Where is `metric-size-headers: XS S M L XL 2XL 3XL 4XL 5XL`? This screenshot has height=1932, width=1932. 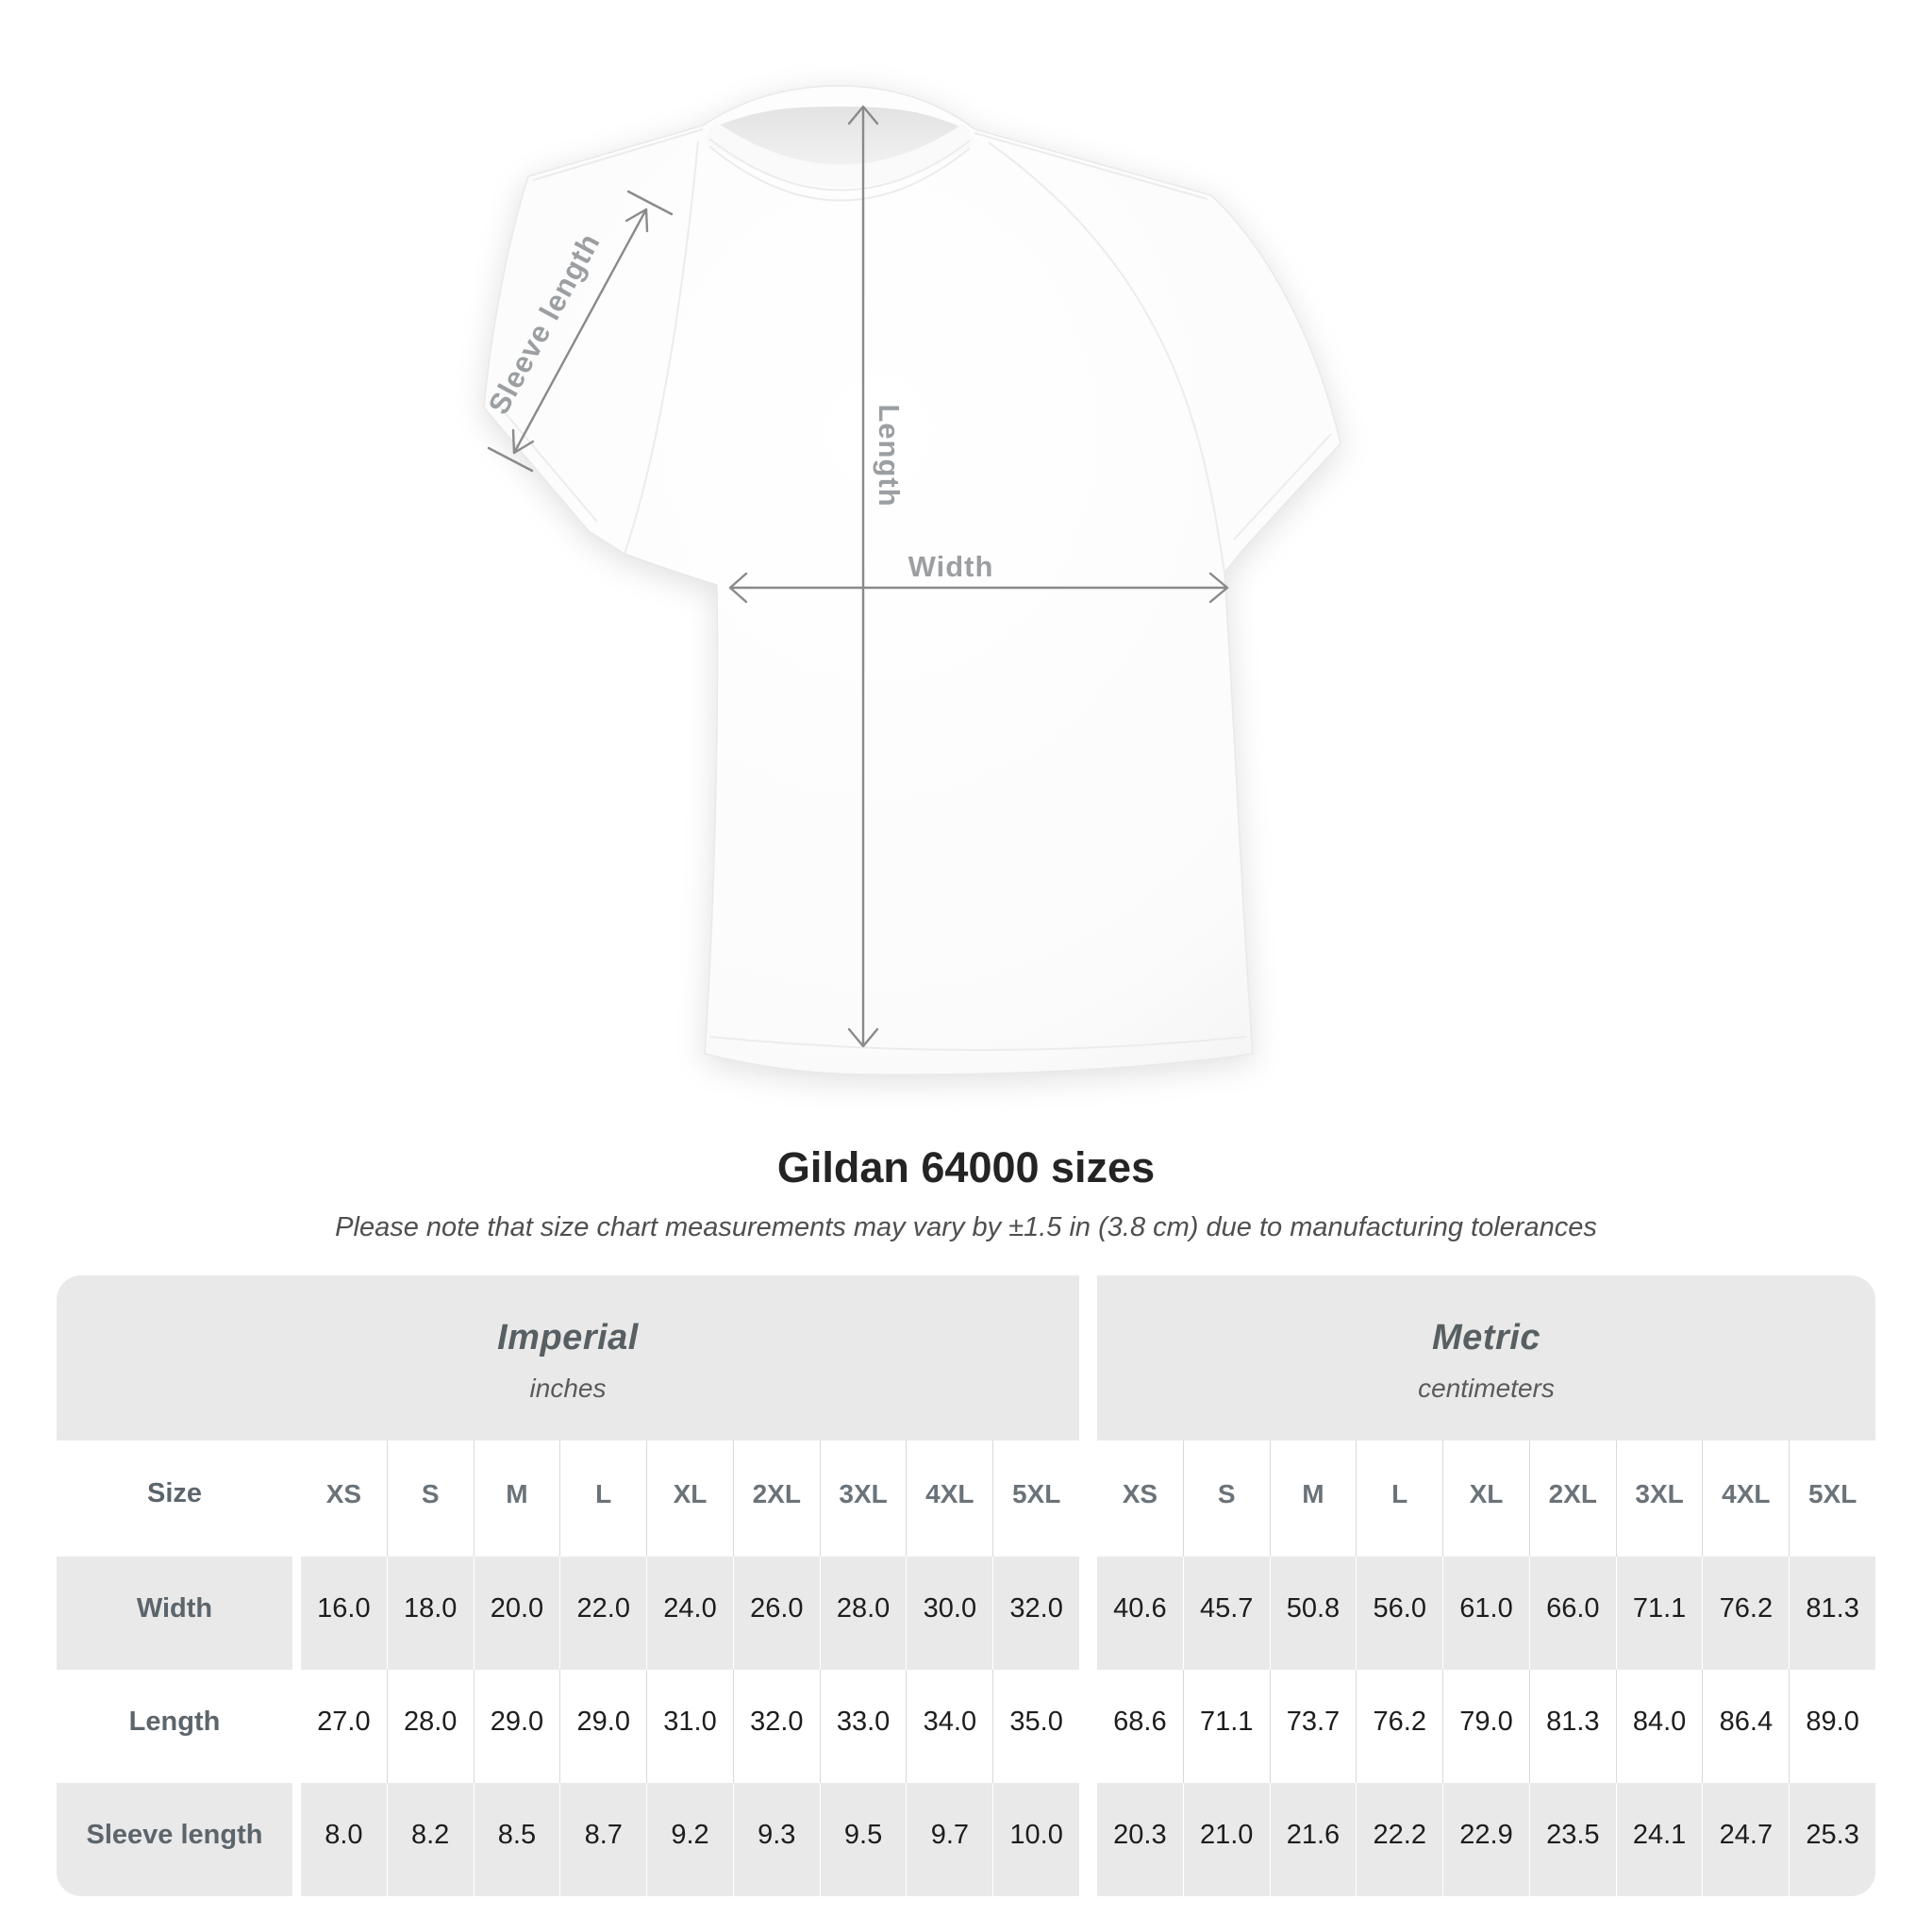 metric-size-headers: XS S M L XL 2XL 3XL 4XL 5XL is located at coordinates (1486, 1499).